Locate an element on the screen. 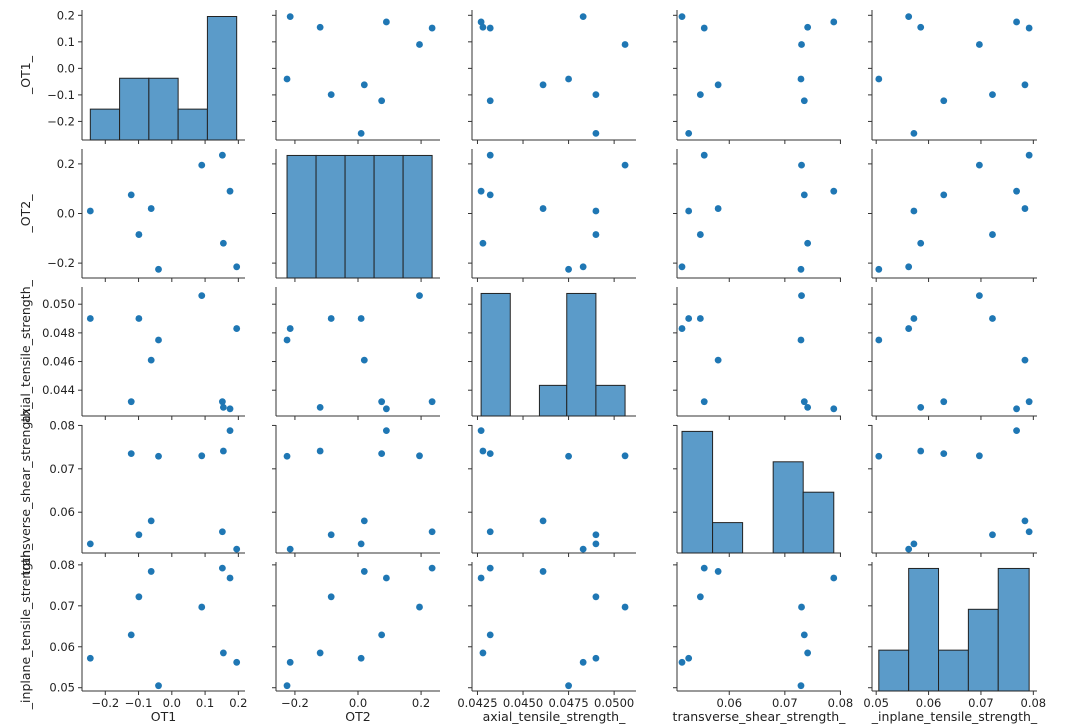  panel-OT1-vs-axial is located at coordinates (552, 77).